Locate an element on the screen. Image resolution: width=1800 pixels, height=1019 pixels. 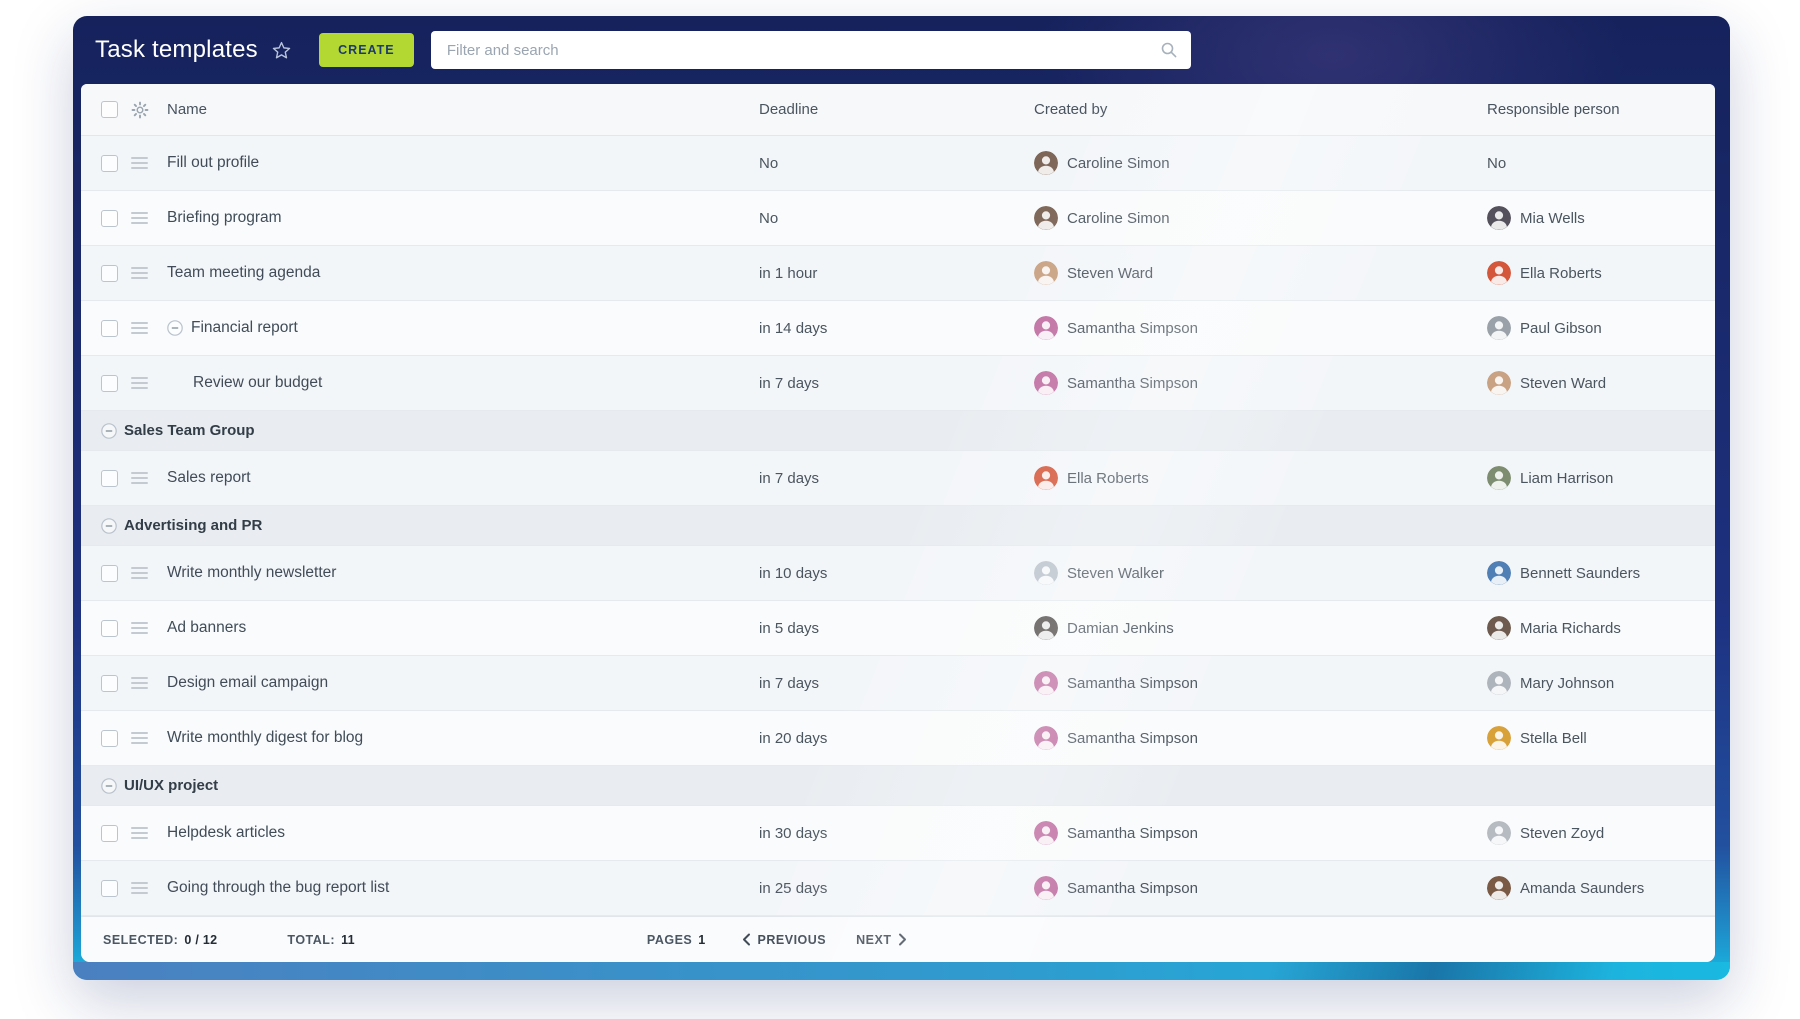
pages-indicator: PAGES 1 is located at coordinates (676, 939).